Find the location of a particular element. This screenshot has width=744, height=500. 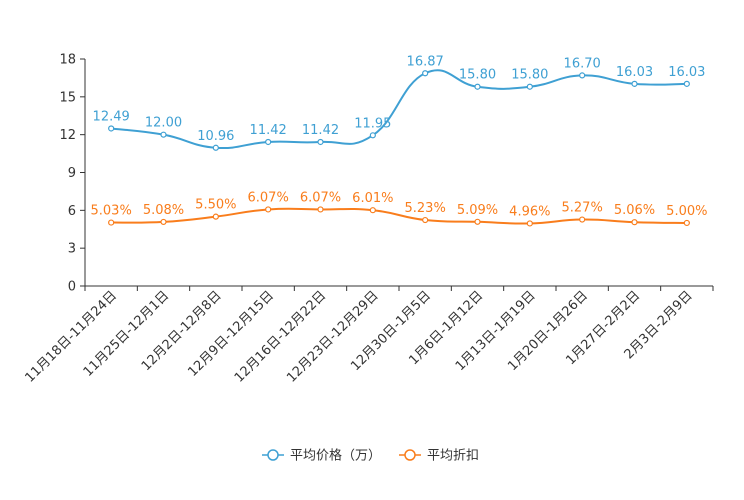

data-label: 12.49 is located at coordinates (111, 116).